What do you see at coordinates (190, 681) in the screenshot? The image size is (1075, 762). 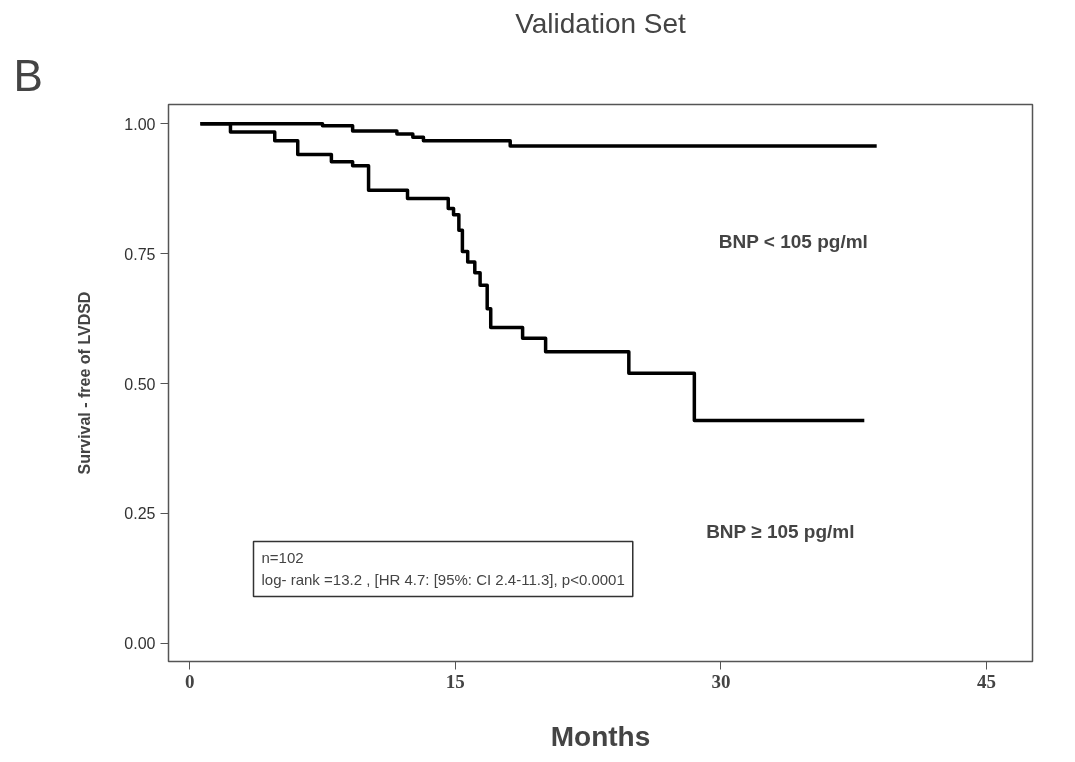 I see `x-tick-label: 0` at bounding box center [190, 681].